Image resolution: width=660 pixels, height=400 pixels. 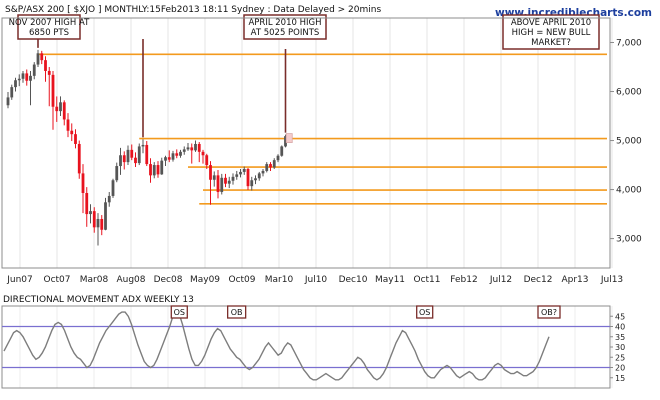 I want to click on y-tick-label: 4,000, so click(x=629, y=191).